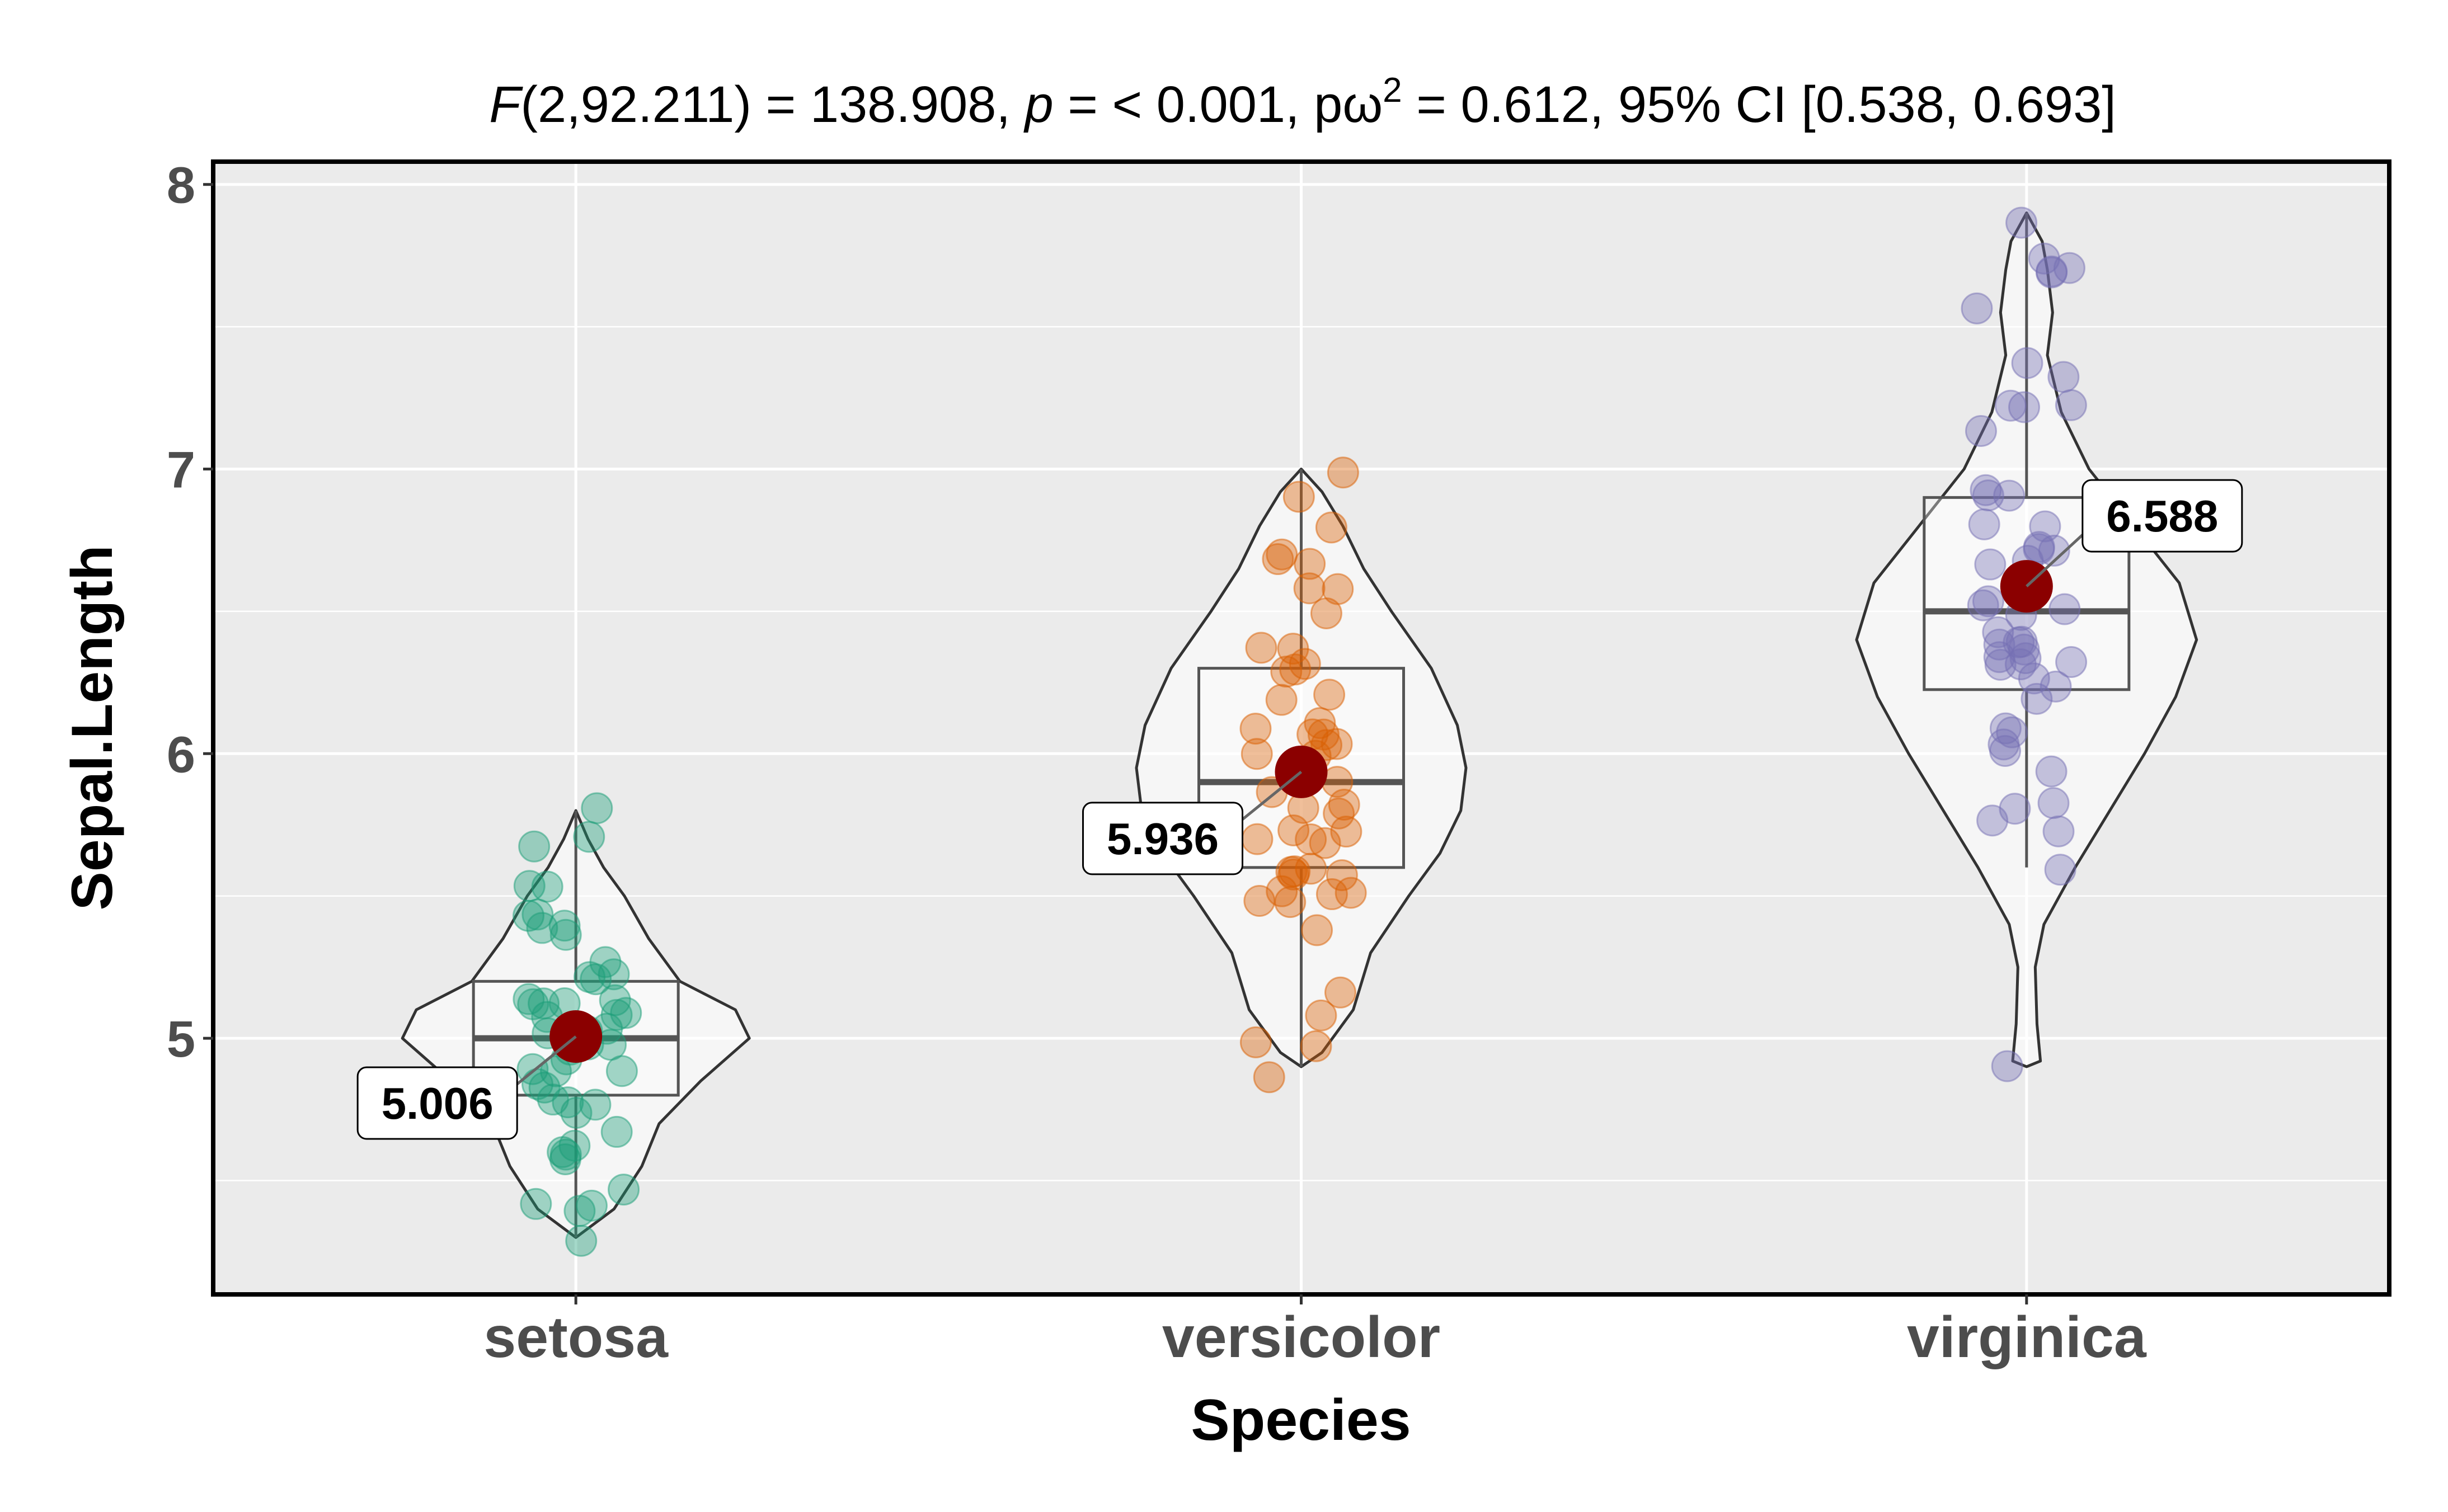 The height and width of the screenshot is (1512, 2448). Describe the element at coordinates (92, 728) in the screenshot. I see `y-axis-title: Sepal.Length` at that location.